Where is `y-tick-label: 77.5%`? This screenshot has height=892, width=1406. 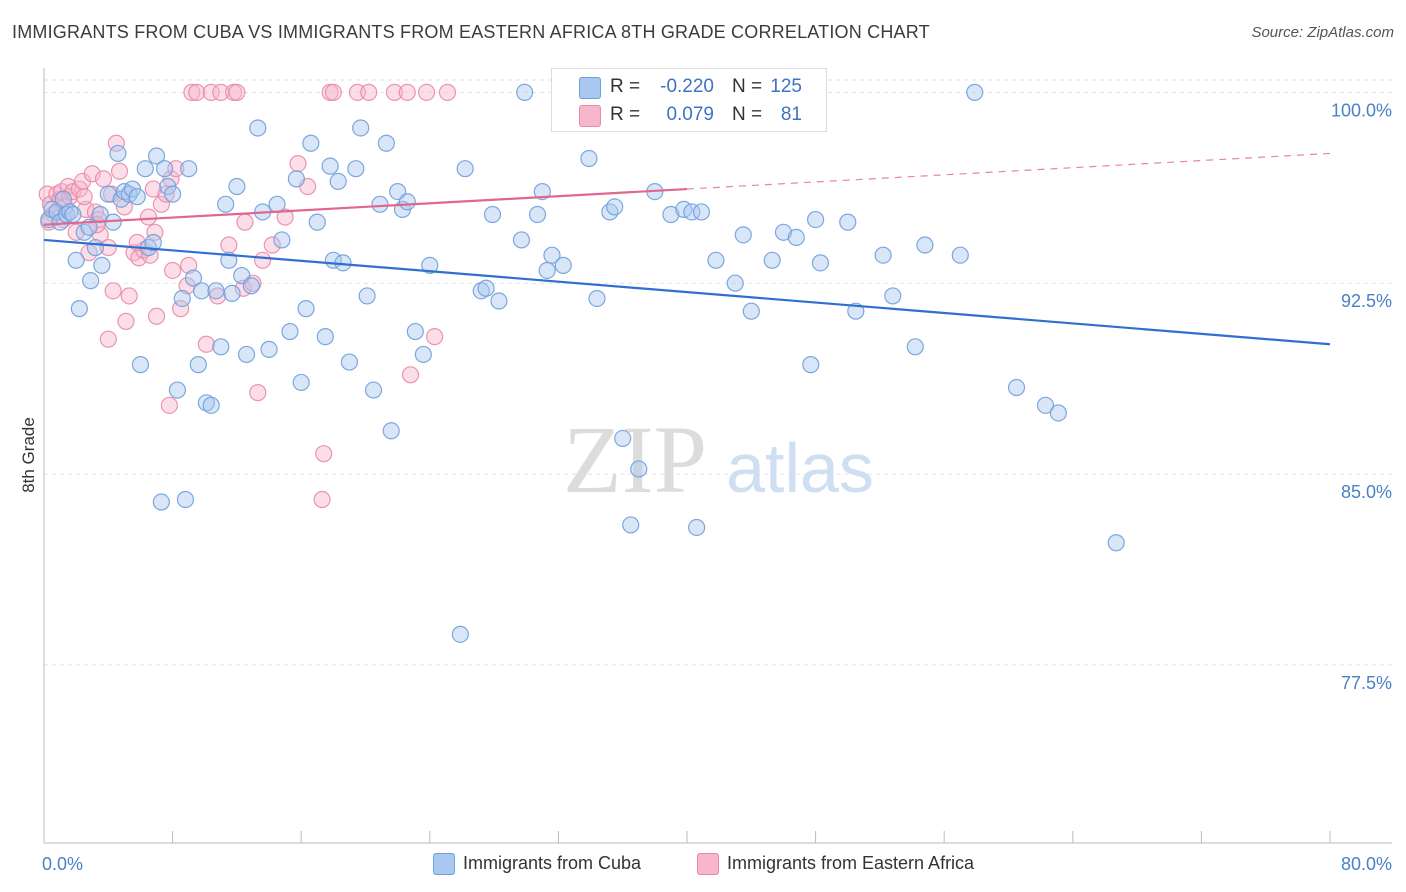 y-tick-label: 77.5% is located at coordinates (1366, 683).